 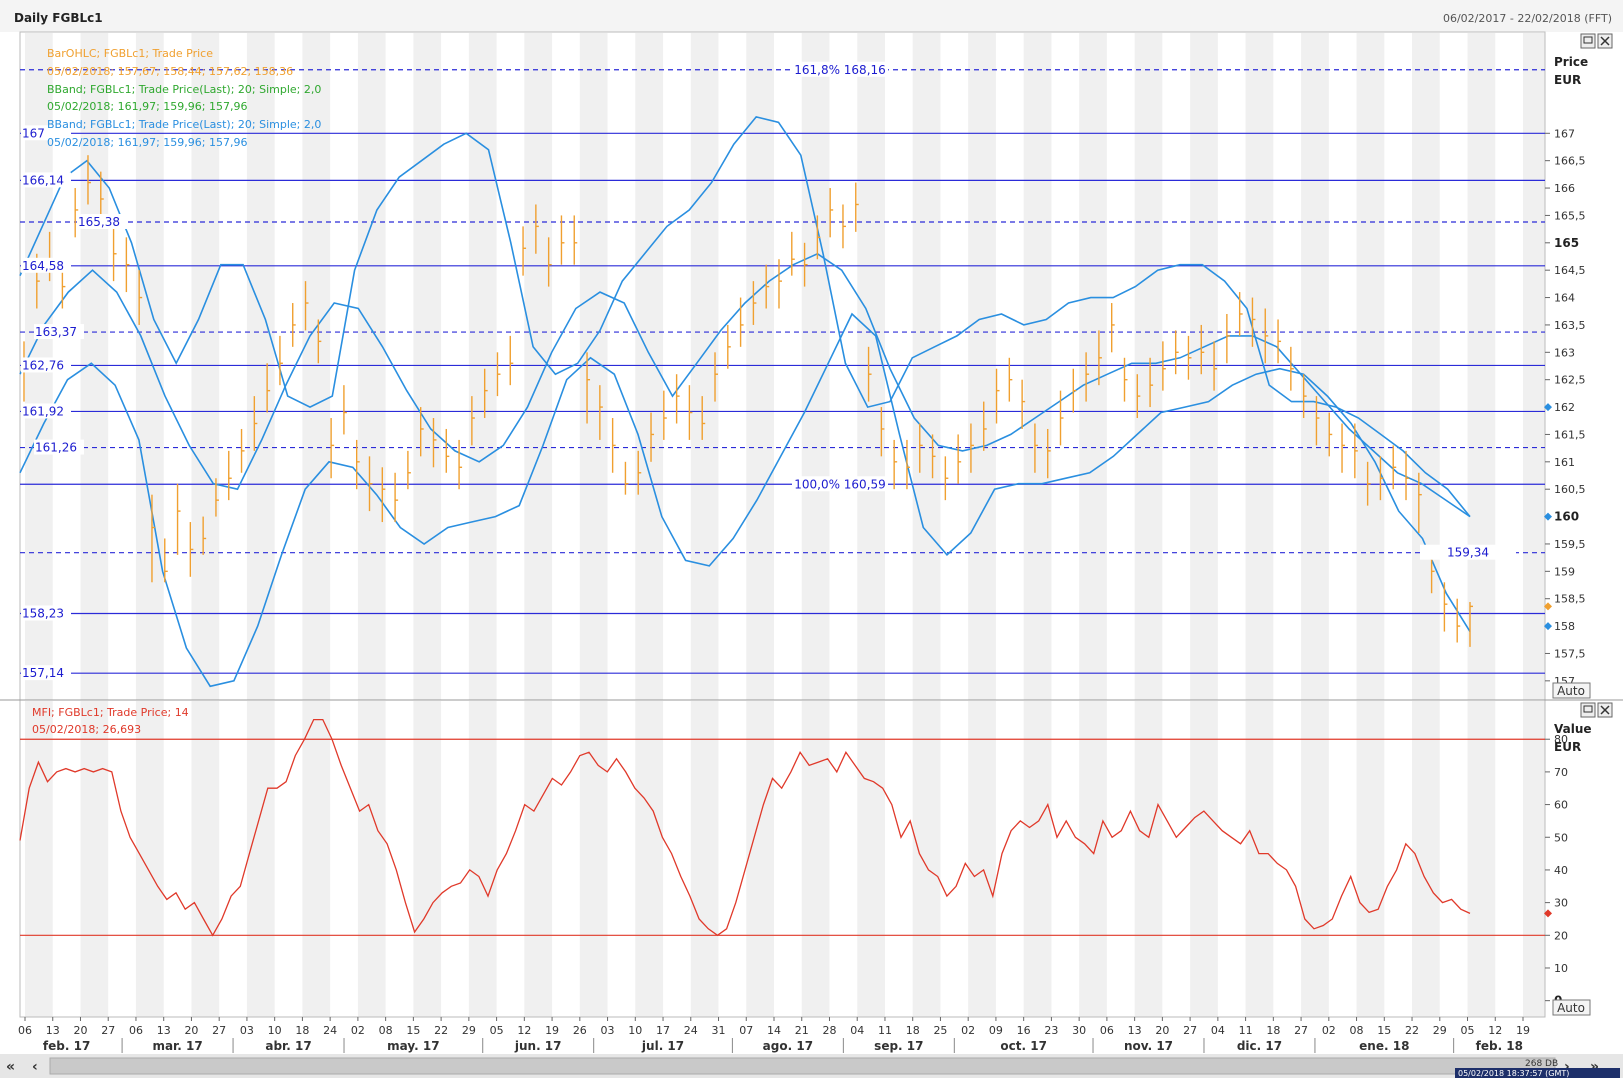 What do you see at coordinates (552, 1030) in the screenshot?
I see `time-tick-label: 19` at bounding box center [552, 1030].